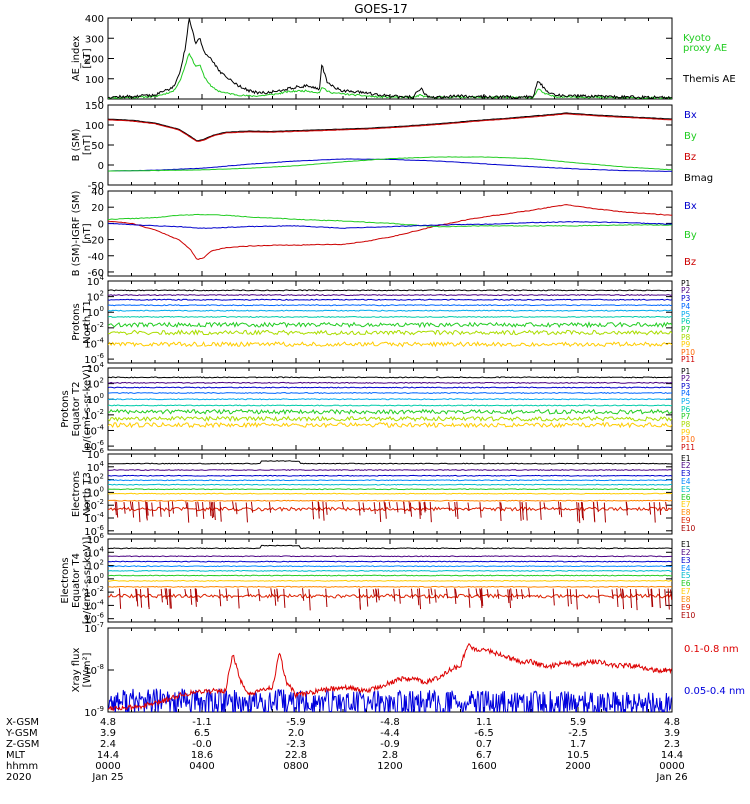  I want to click on footer-row-label: 2020, so click(18, 777).